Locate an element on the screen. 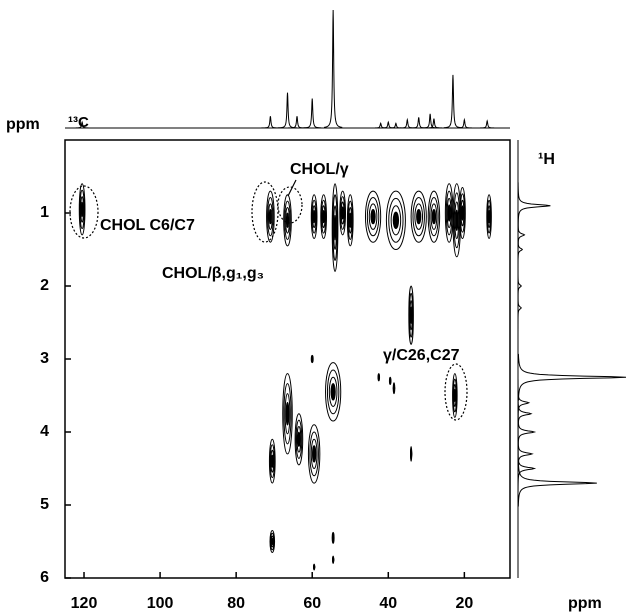 The image size is (628, 614). annotation: CHOL/β,g₁,g₃ is located at coordinates (213, 273).